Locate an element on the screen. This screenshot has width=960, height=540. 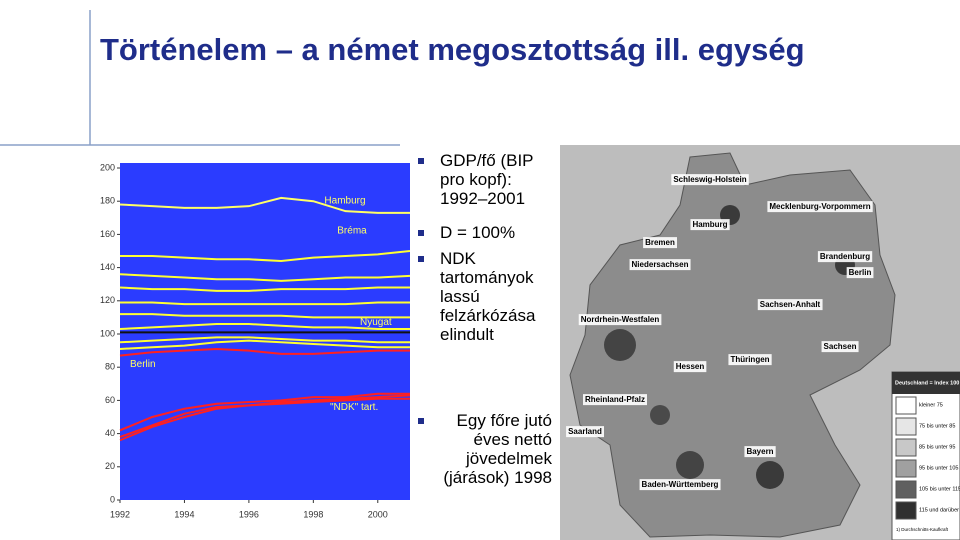
map-label: Thüringen is located at coordinates (749, 359).